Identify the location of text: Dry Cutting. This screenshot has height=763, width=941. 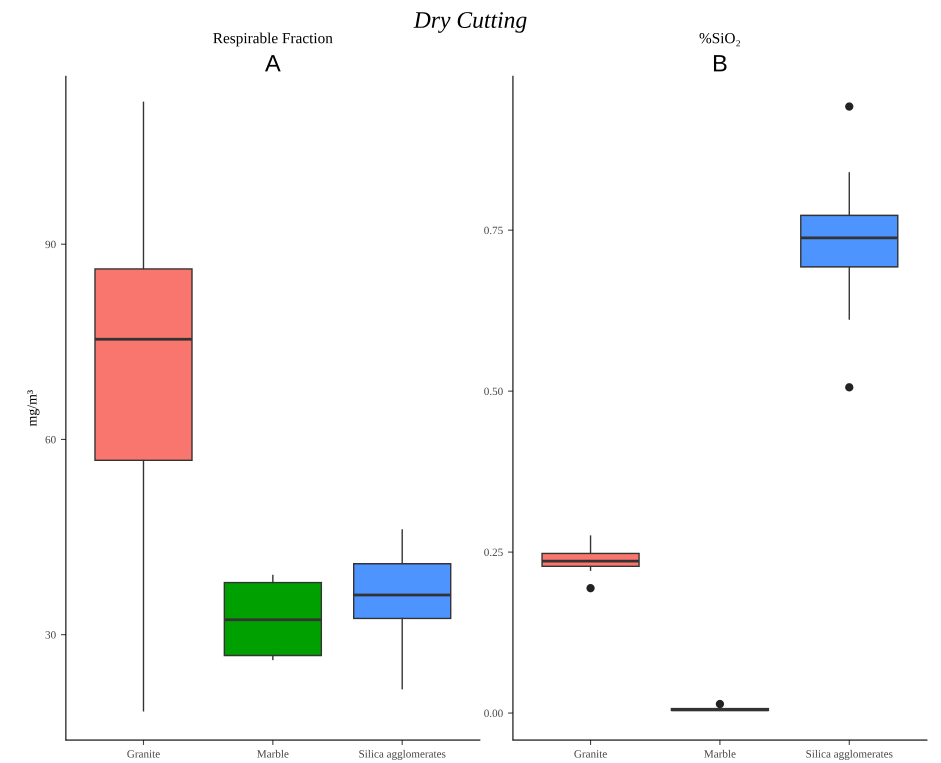
(470, 22).